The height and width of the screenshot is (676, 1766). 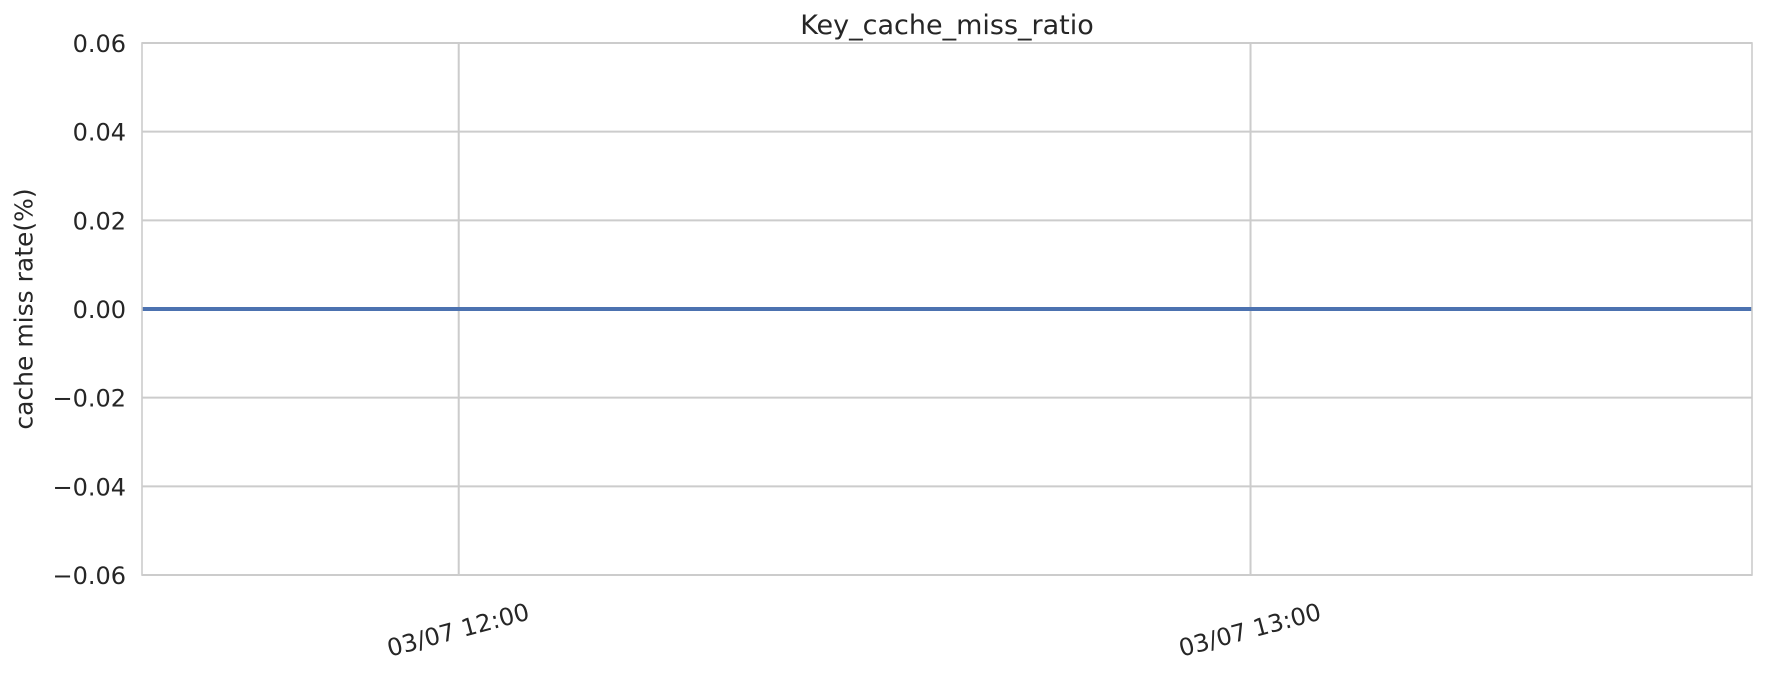 What do you see at coordinates (89, 399) in the screenshot?
I see `y-tick-label: −0.02` at bounding box center [89, 399].